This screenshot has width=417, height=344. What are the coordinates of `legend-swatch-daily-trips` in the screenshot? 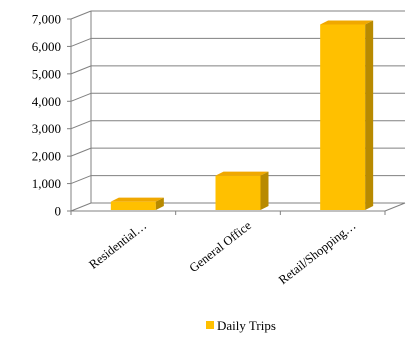 It's located at (210, 325).